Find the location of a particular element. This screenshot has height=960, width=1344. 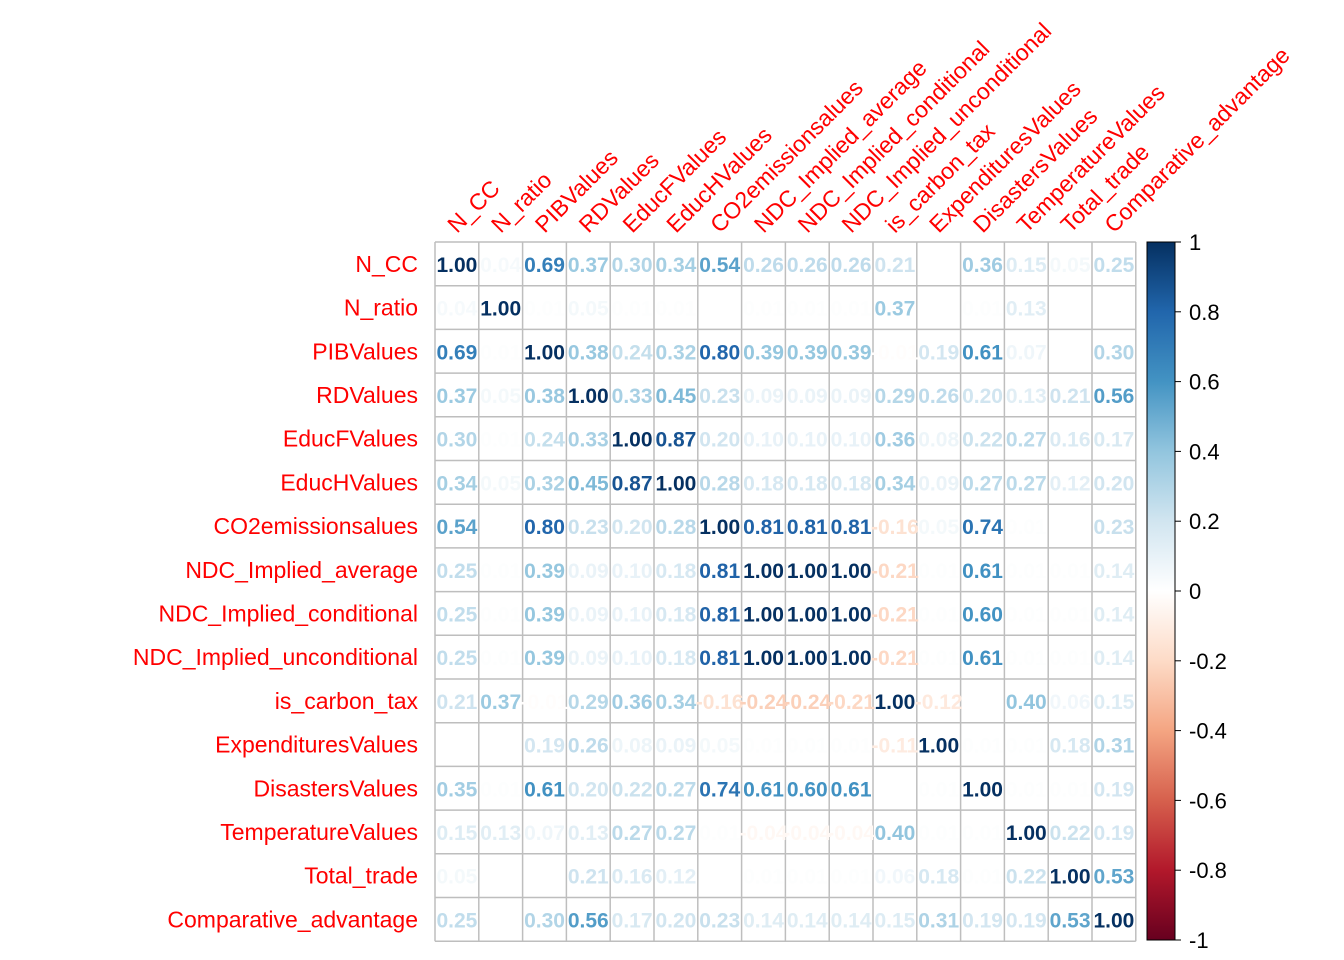

cell-value: 0.15 is located at coordinates (1113, 702).